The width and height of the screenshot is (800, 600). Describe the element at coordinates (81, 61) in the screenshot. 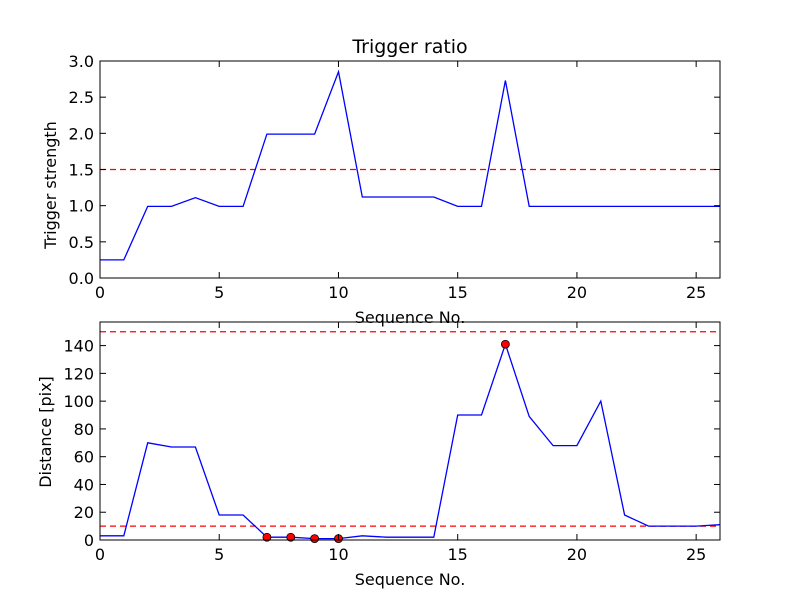

I see `y-tick-label: 3.0` at that location.